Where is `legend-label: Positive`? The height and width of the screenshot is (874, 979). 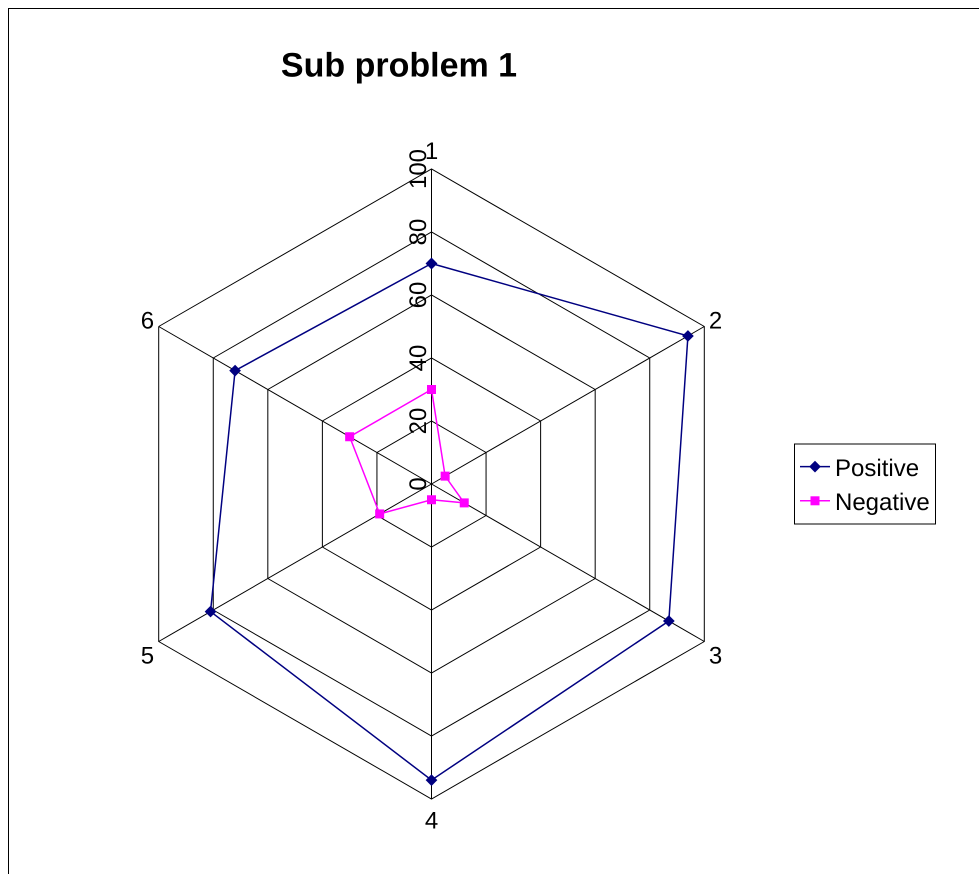
legend-label: Positive is located at coordinates (877, 468).